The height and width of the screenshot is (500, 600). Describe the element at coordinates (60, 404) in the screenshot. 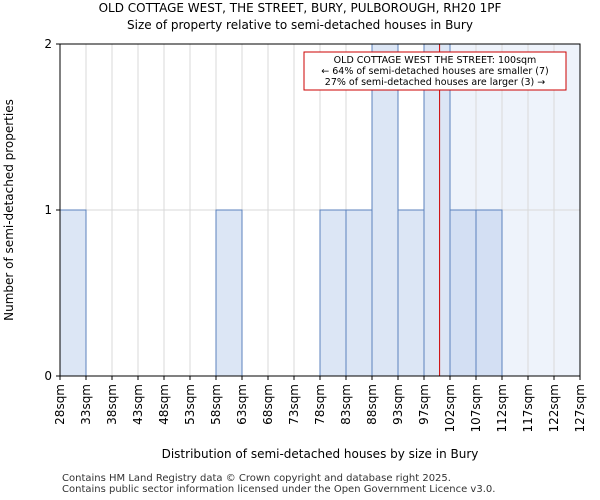

I see `x-tick-label: 28sqm` at that location.